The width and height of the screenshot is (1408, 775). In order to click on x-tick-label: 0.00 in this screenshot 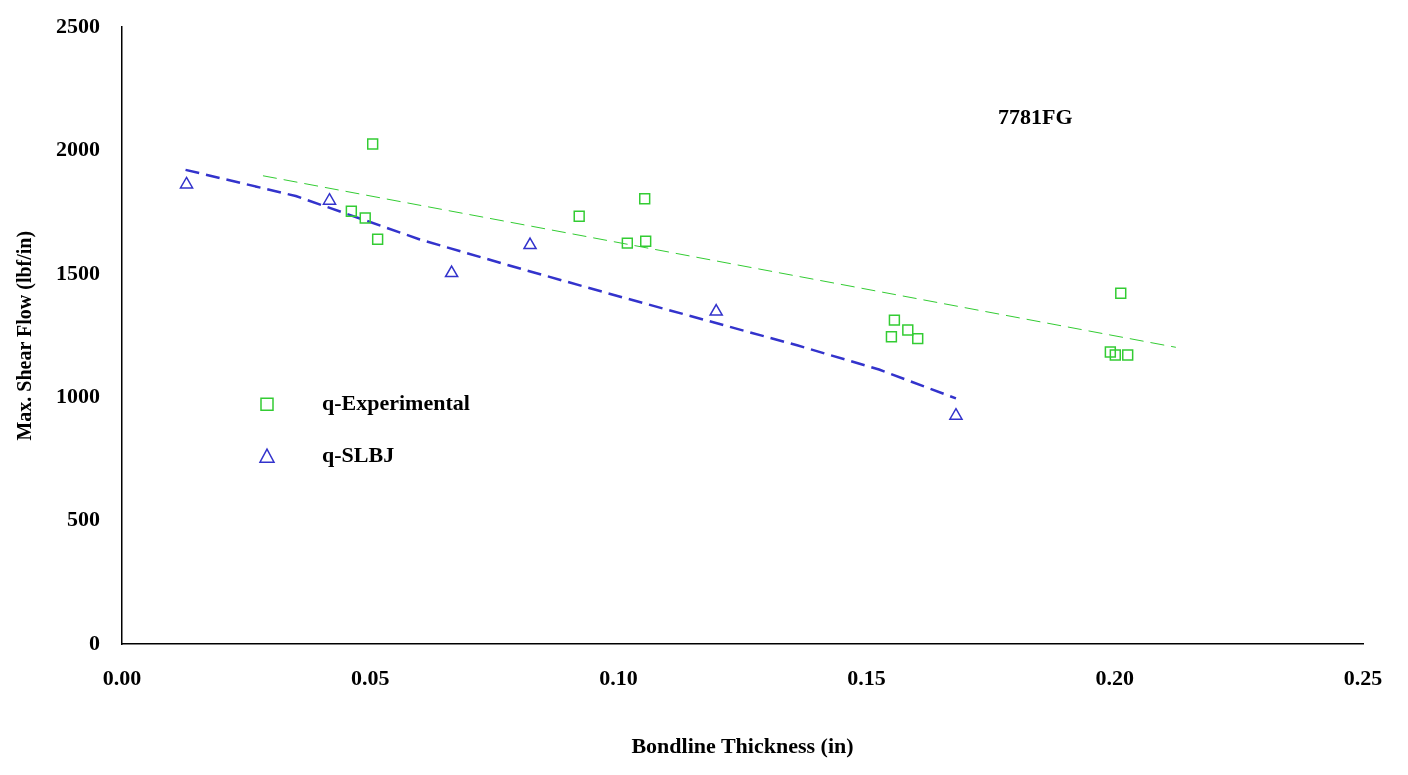, I will do `click(122, 678)`.